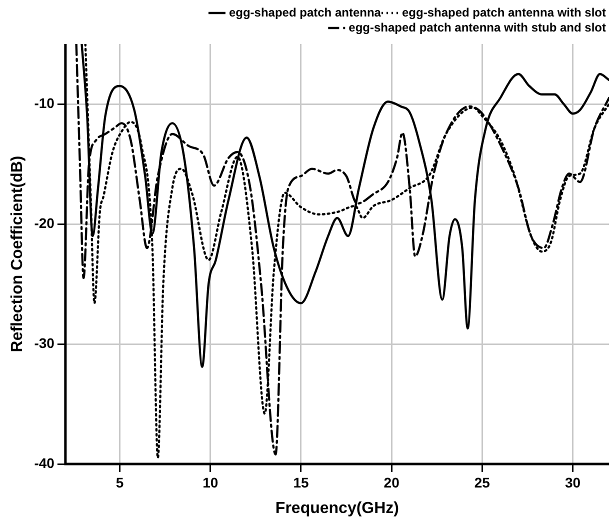  Describe the element at coordinates (17, 254) in the screenshot. I see `y-axis-title: Reflection Coefficient(dB)` at that location.